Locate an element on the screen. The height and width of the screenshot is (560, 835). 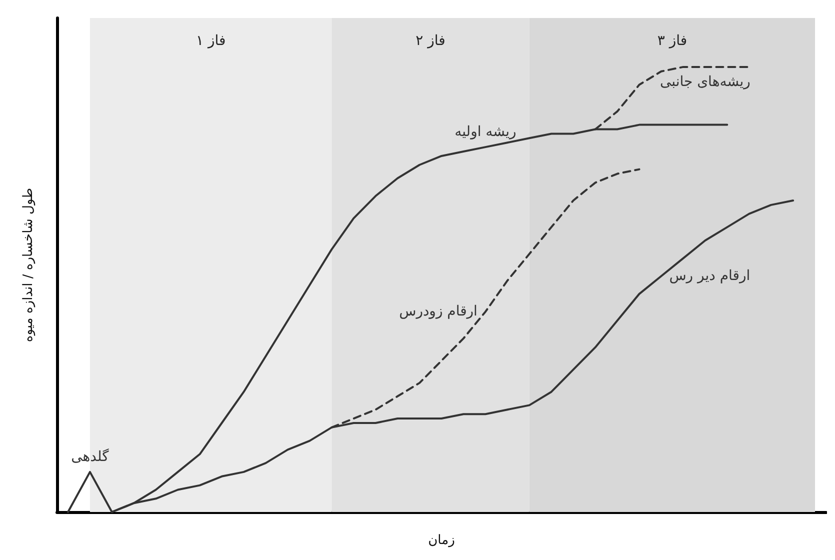
text: فاز ۳ is located at coordinates (672, 41).